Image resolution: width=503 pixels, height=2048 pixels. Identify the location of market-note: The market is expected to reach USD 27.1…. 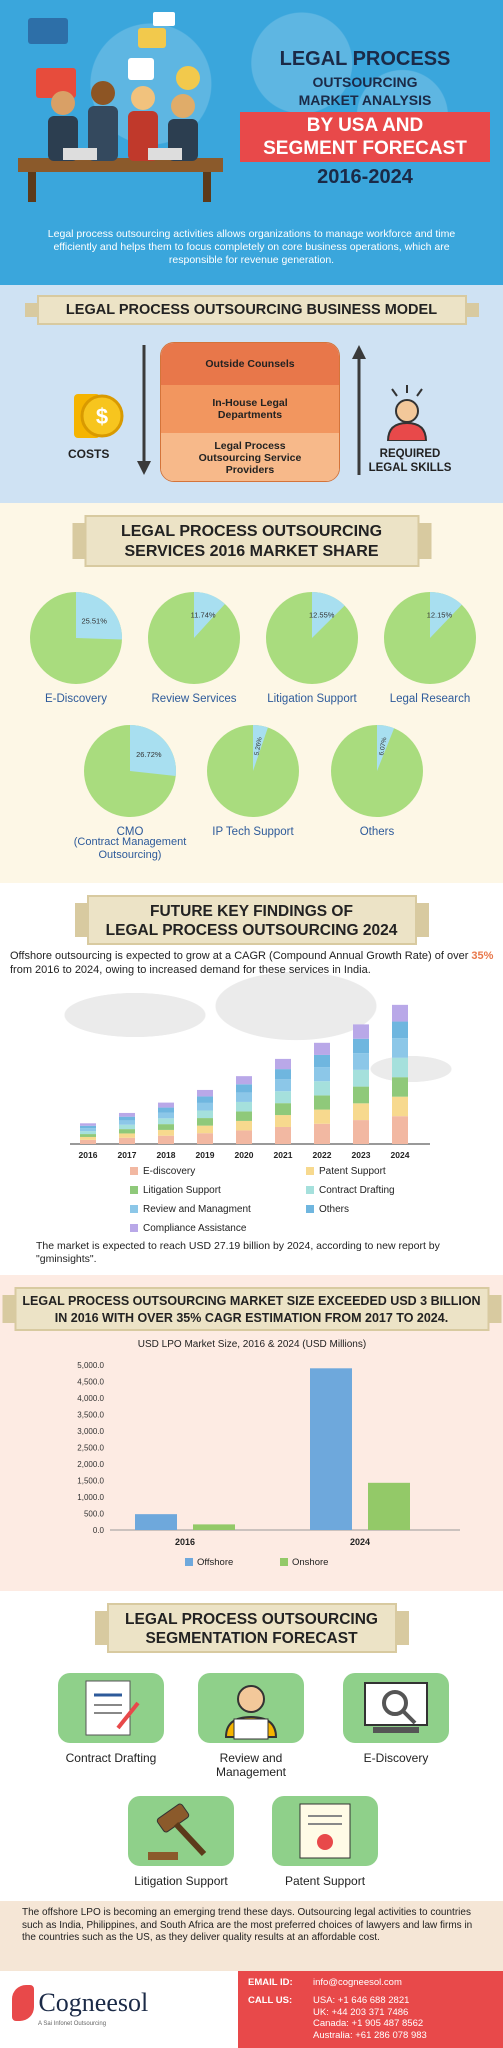
(238, 1252).